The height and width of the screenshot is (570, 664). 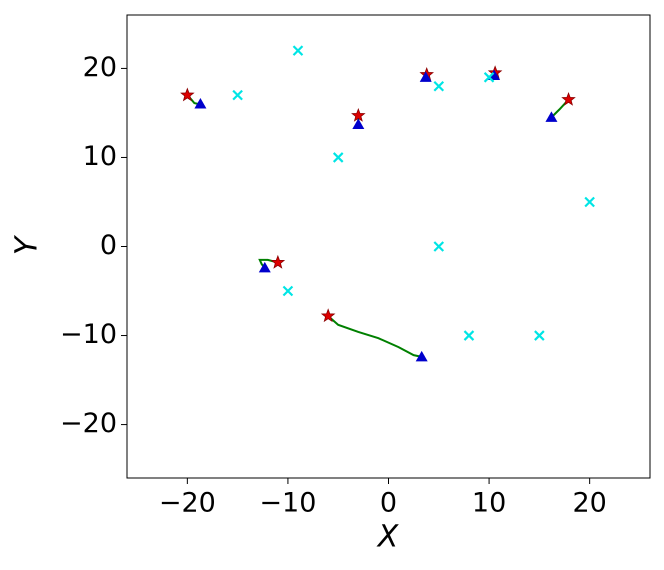 What do you see at coordinates (88, 334) in the screenshot?
I see `y-tick-label: −10` at bounding box center [88, 334].